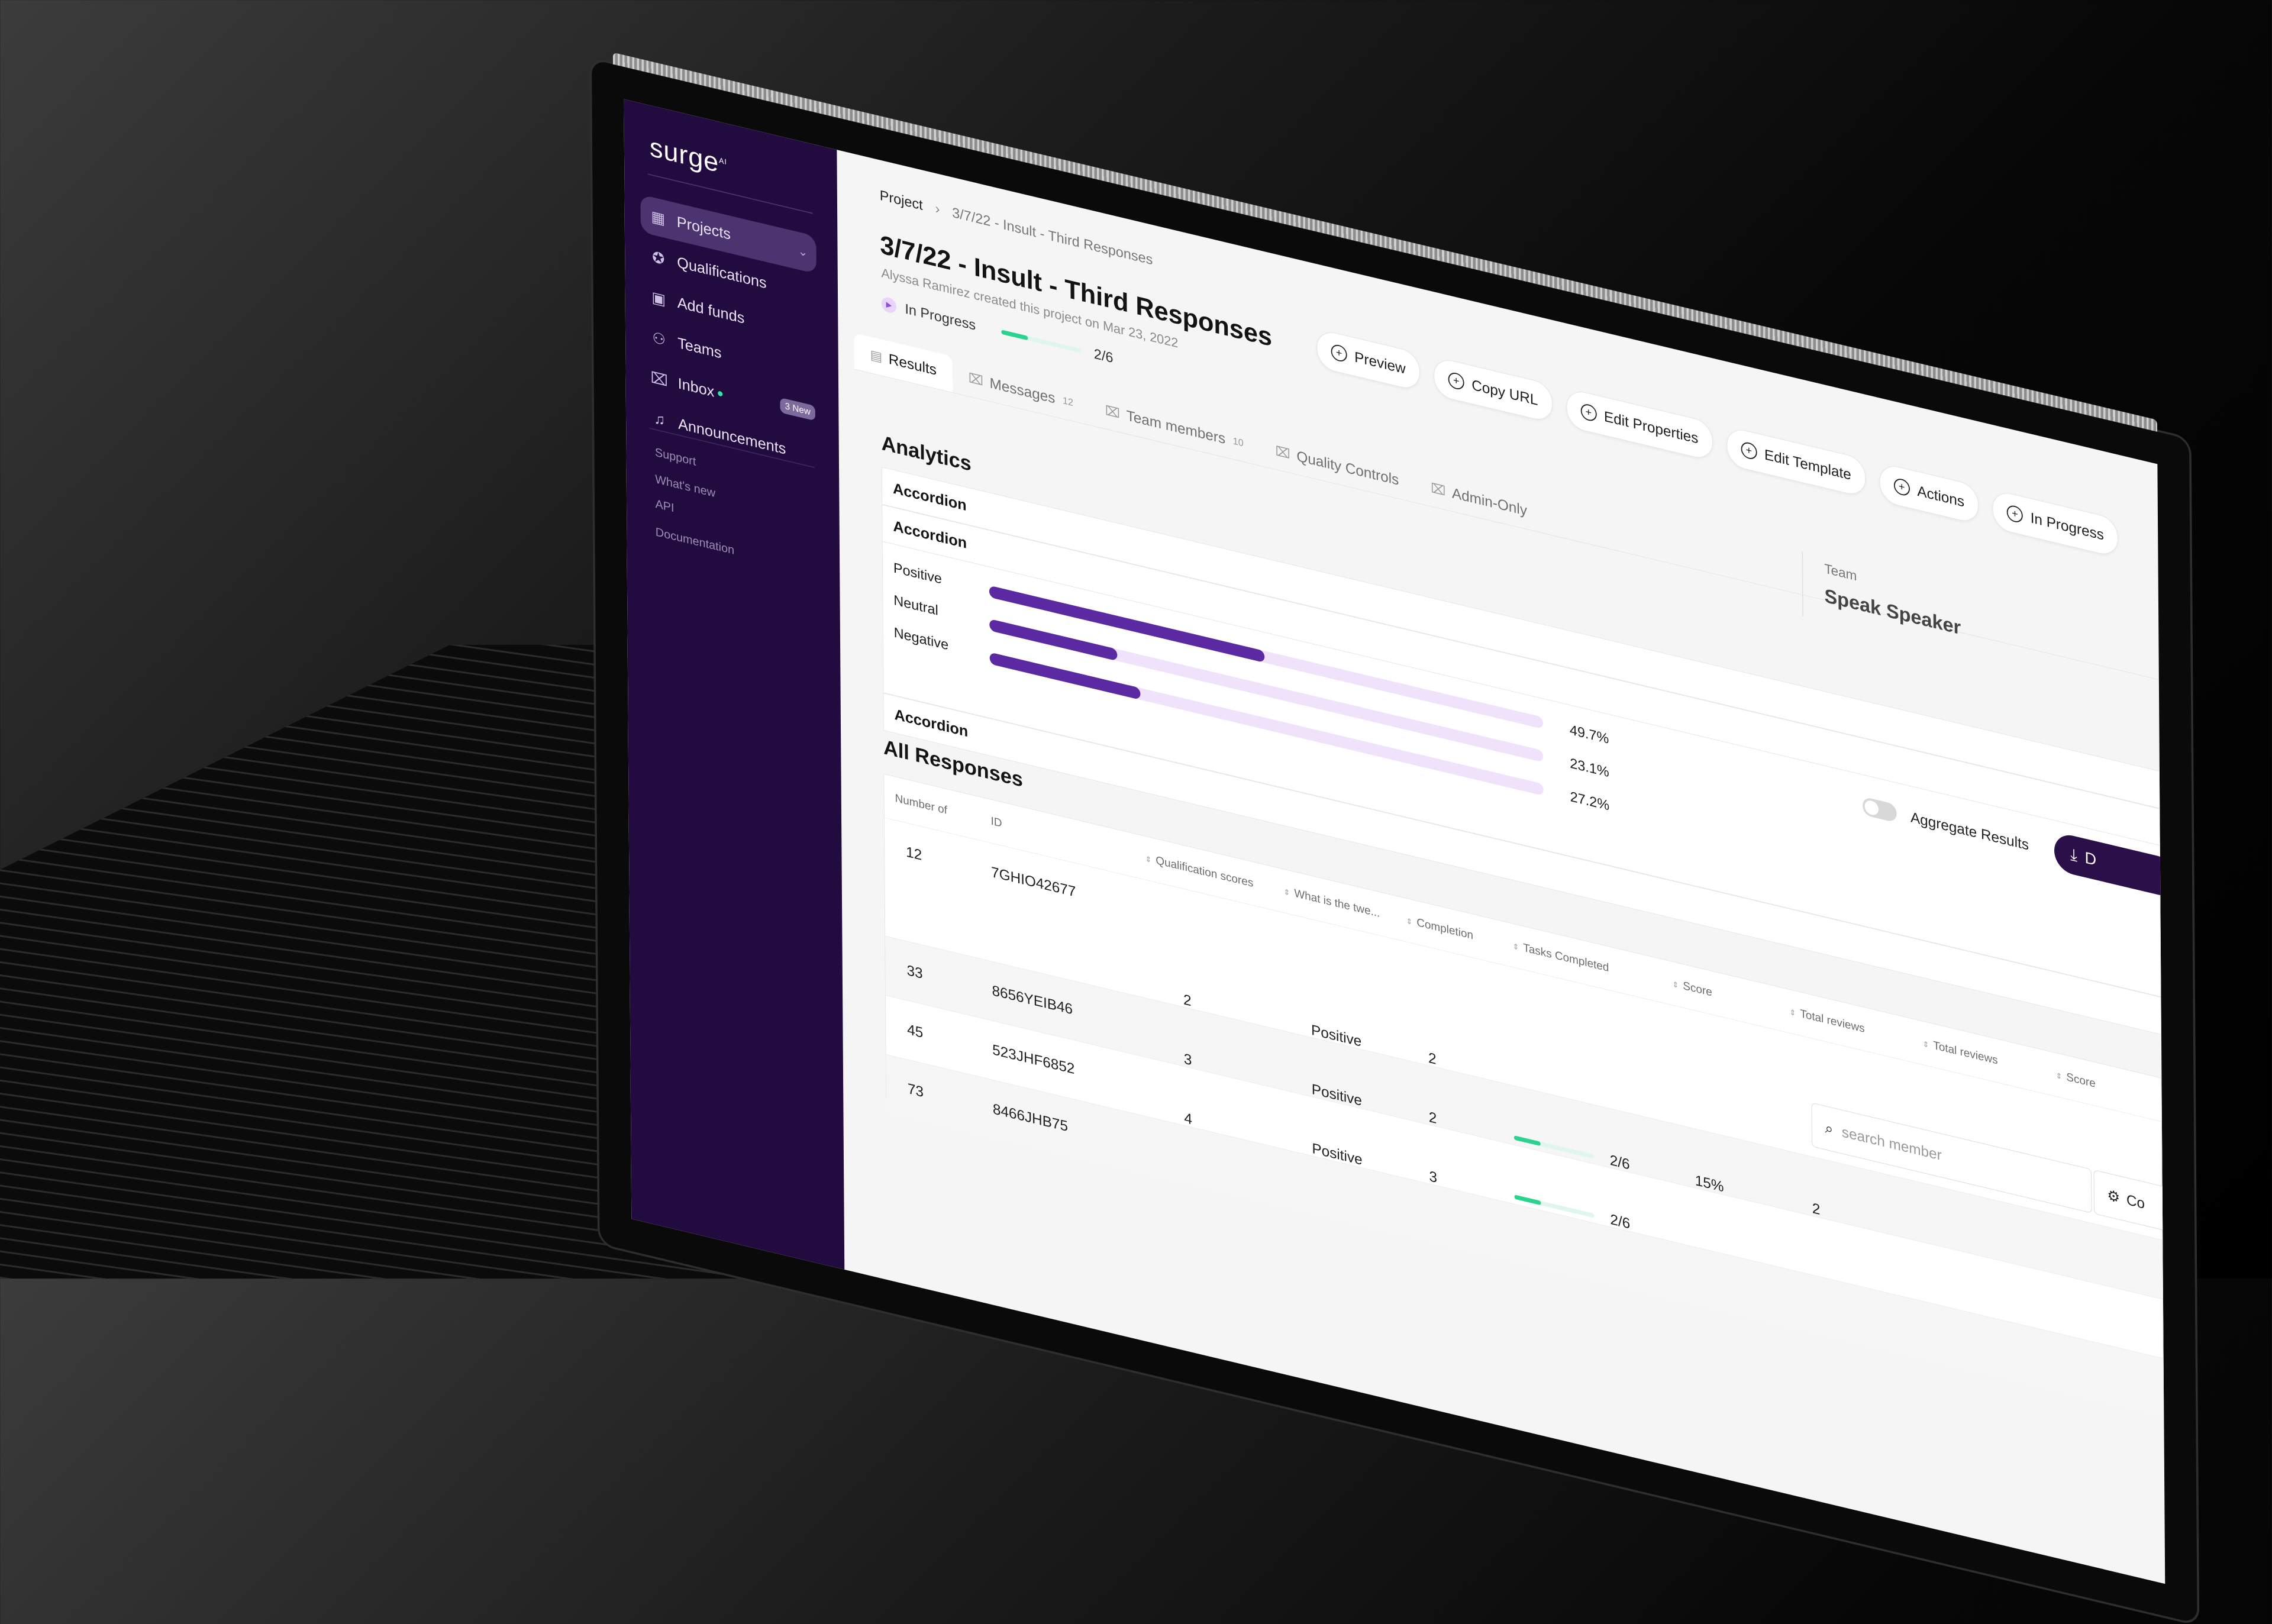  I want to click on button-label: Copy URL, so click(1504, 392).